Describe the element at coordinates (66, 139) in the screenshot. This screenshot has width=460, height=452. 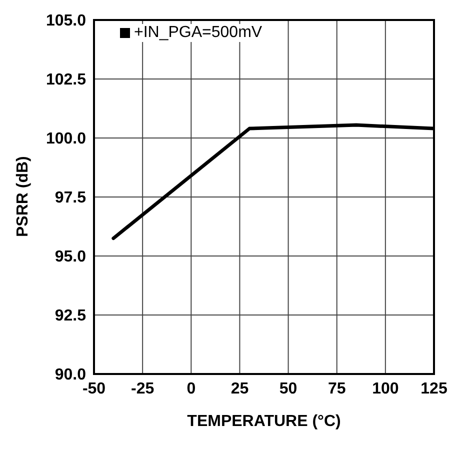
I see `y-tick-label: 100.0` at that location.